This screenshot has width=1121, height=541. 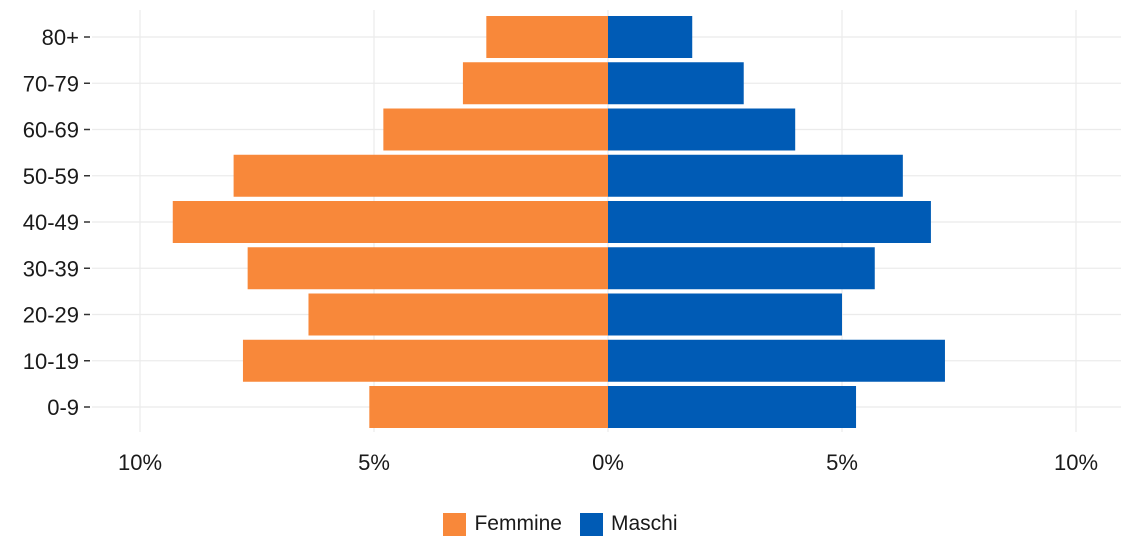 What do you see at coordinates (455, 524) in the screenshot?
I see `legend-swatch-femmine` at bounding box center [455, 524].